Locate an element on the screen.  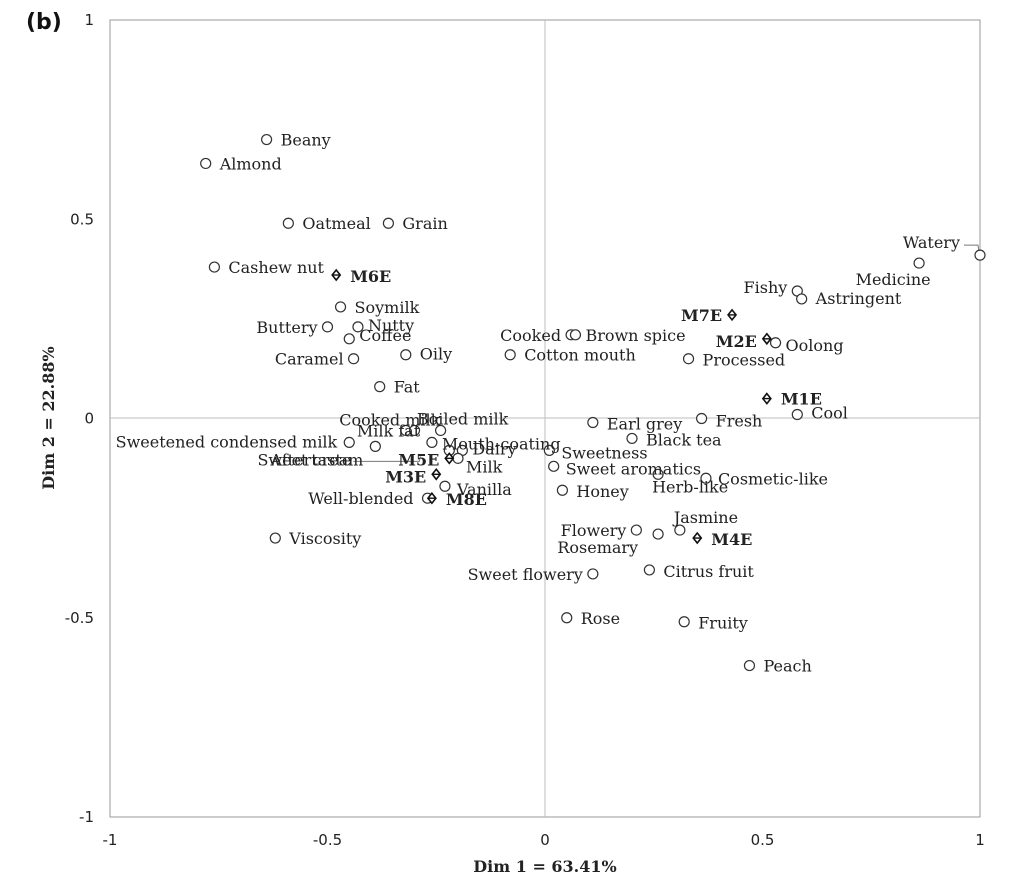
attribute-point-cotton-mouth is located at coordinates (510, 355).